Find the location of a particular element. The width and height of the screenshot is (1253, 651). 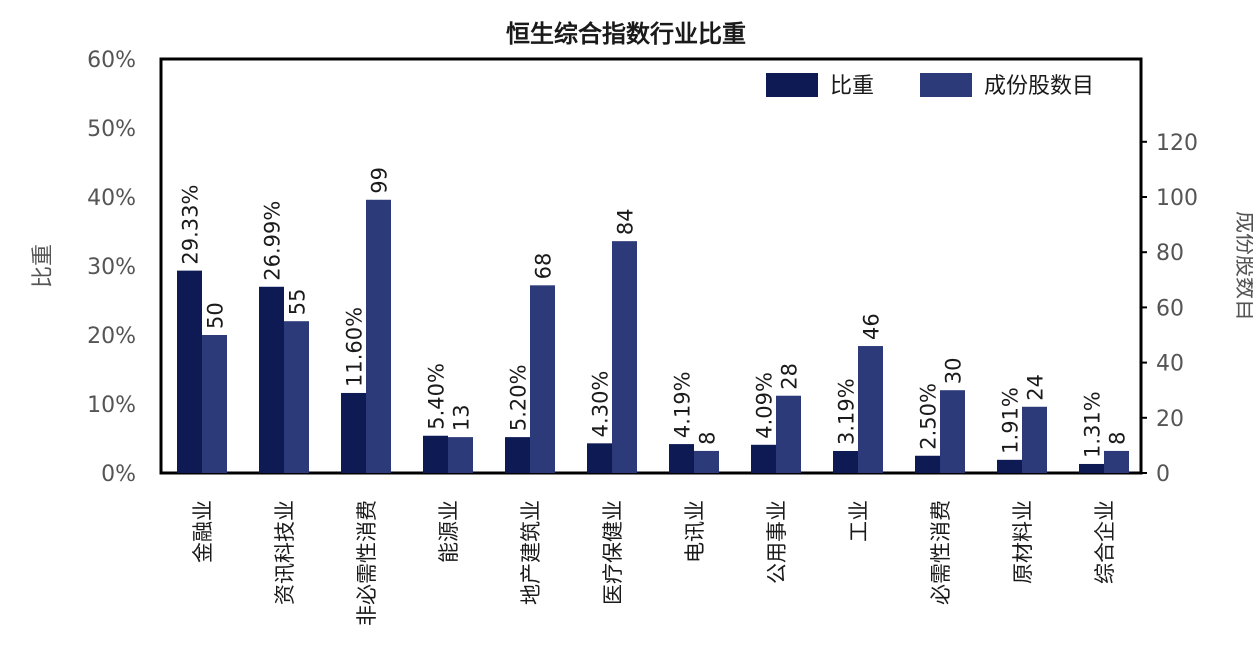

category-label: 非必需性消费 is located at coordinates (367, 563).